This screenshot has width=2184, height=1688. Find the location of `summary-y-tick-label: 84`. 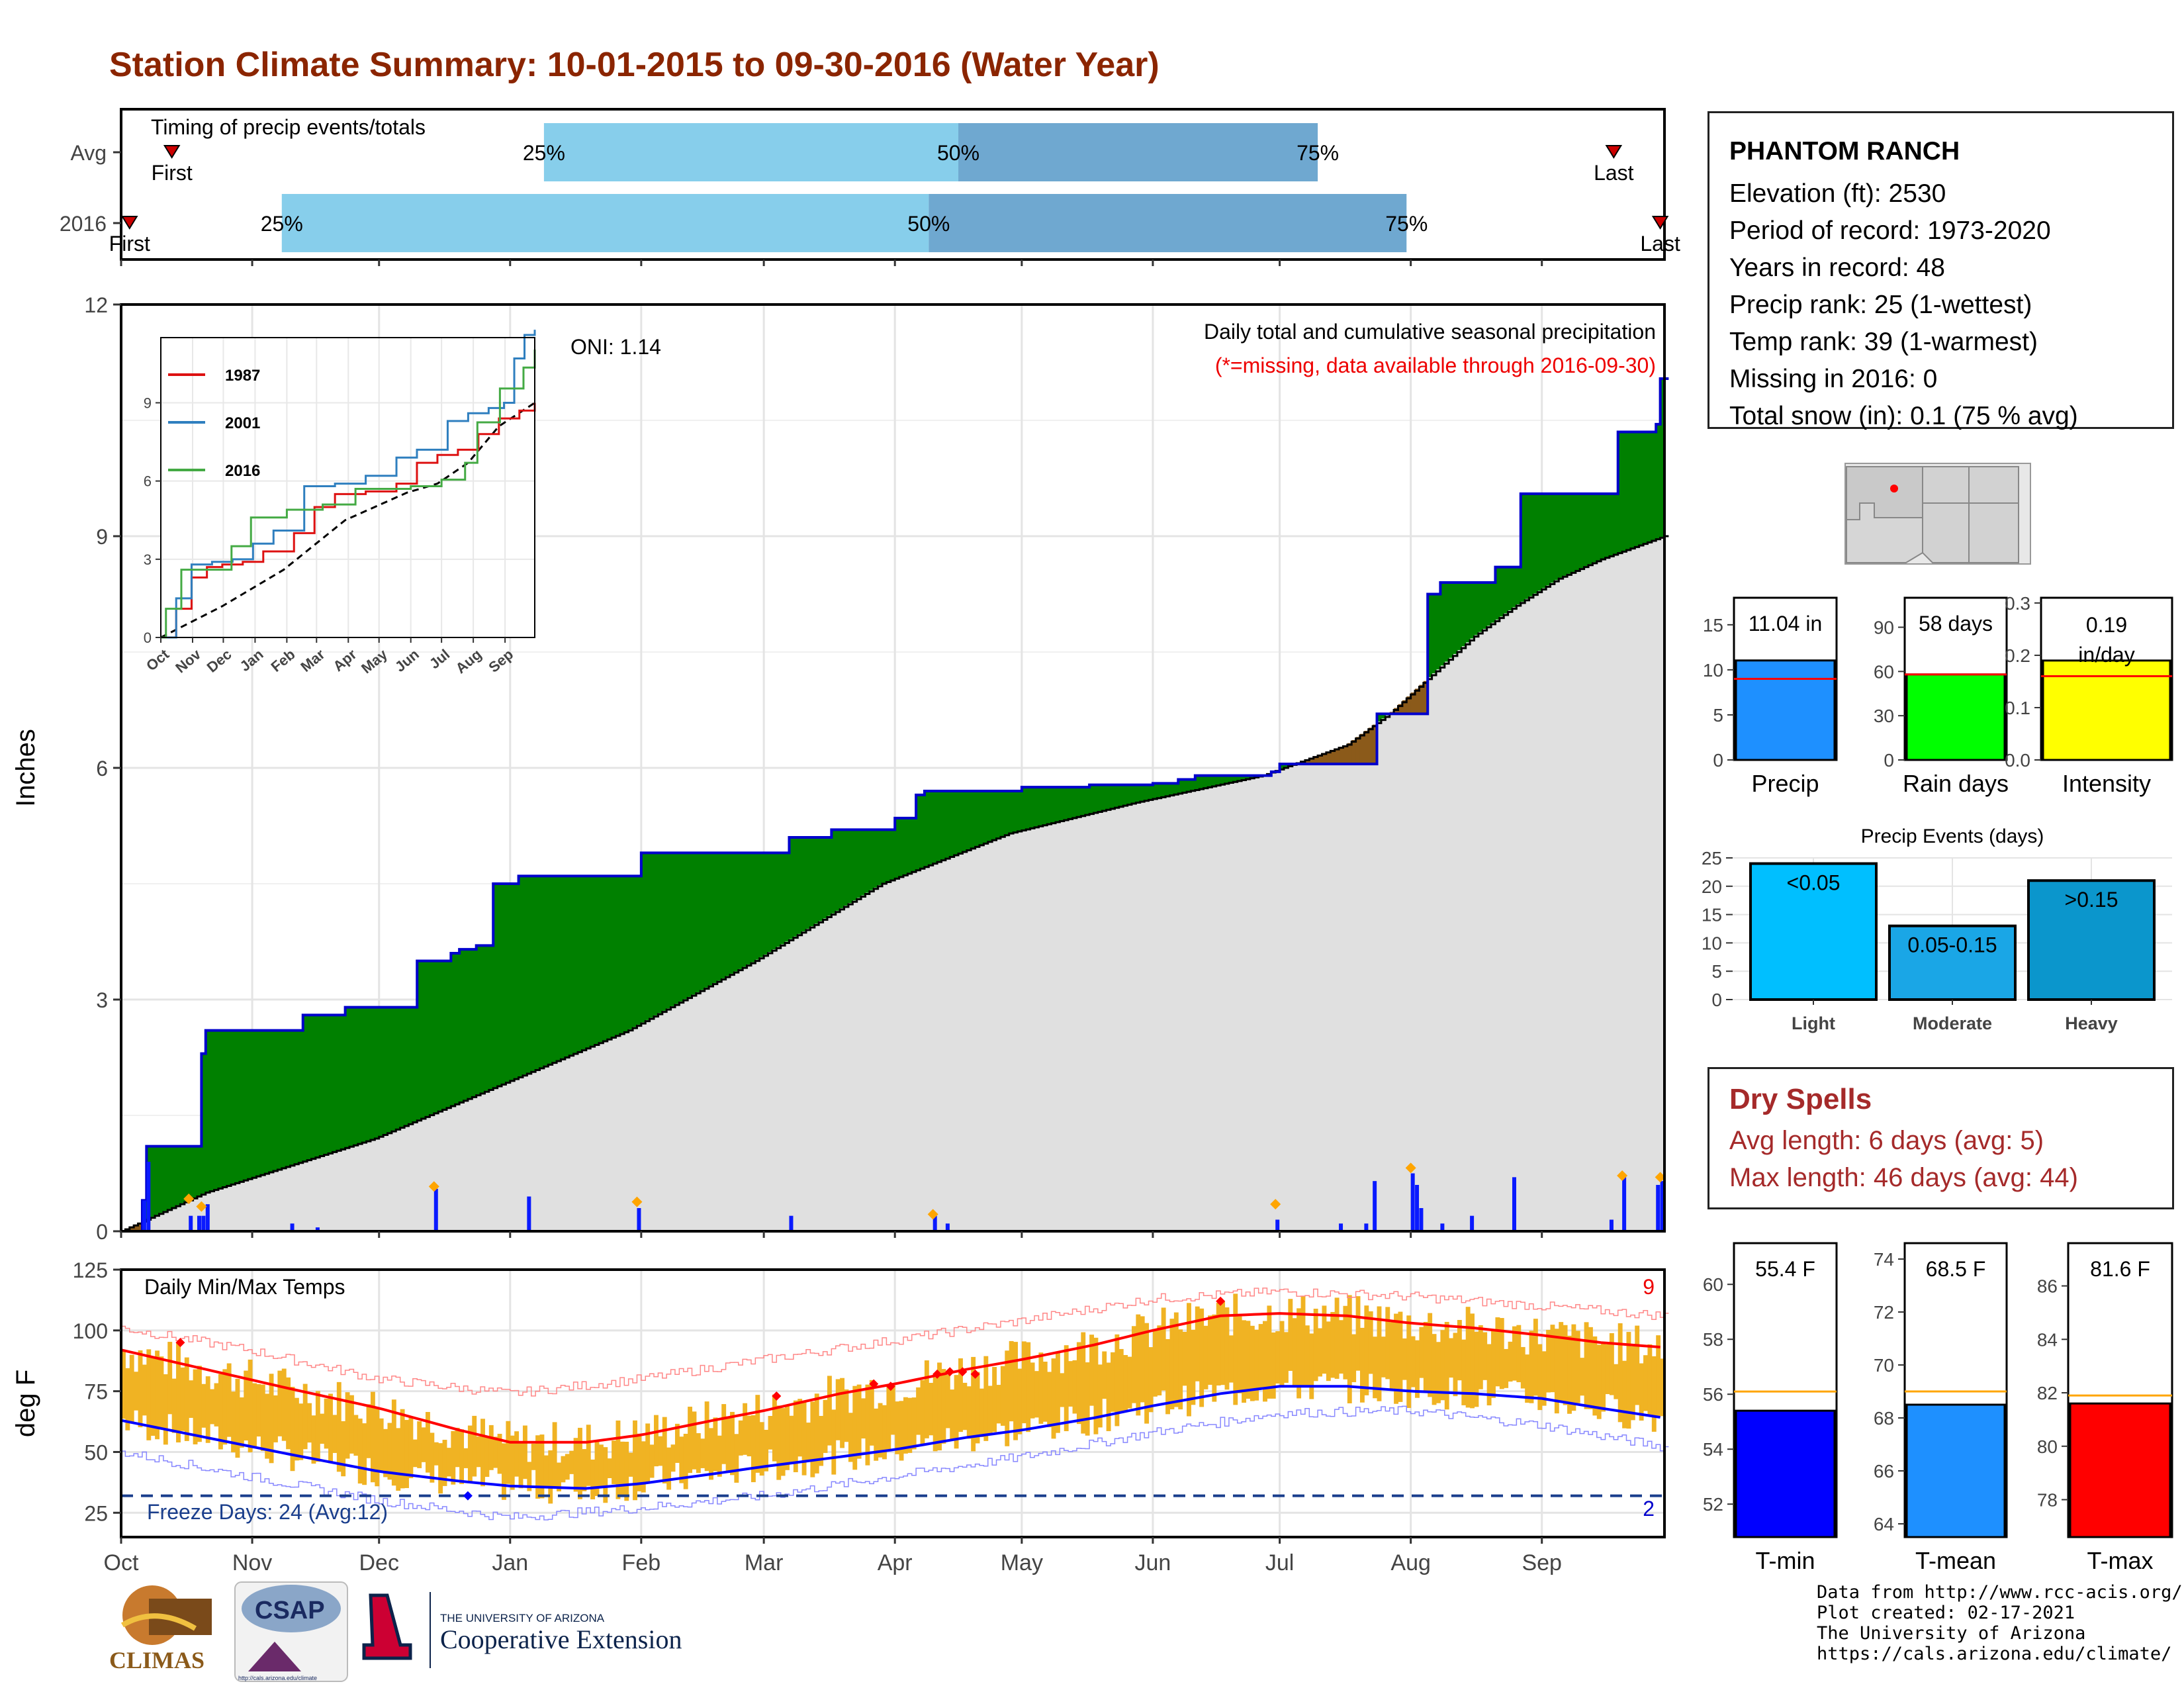

summary-y-tick-label: 84 is located at coordinates (2048, 1339).